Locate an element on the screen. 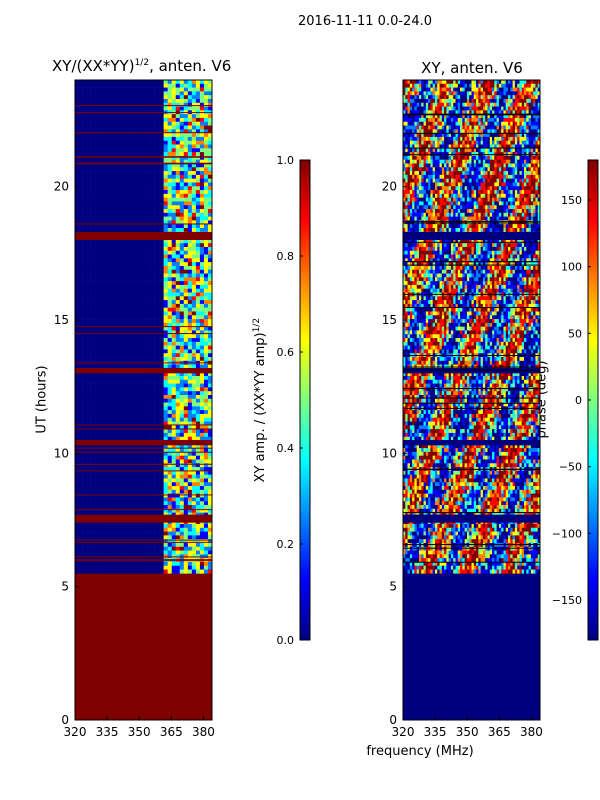 The height and width of the screenshot is (800, 600). colorbar-tick-label: 0.4 is located at coordinates (286, 448).